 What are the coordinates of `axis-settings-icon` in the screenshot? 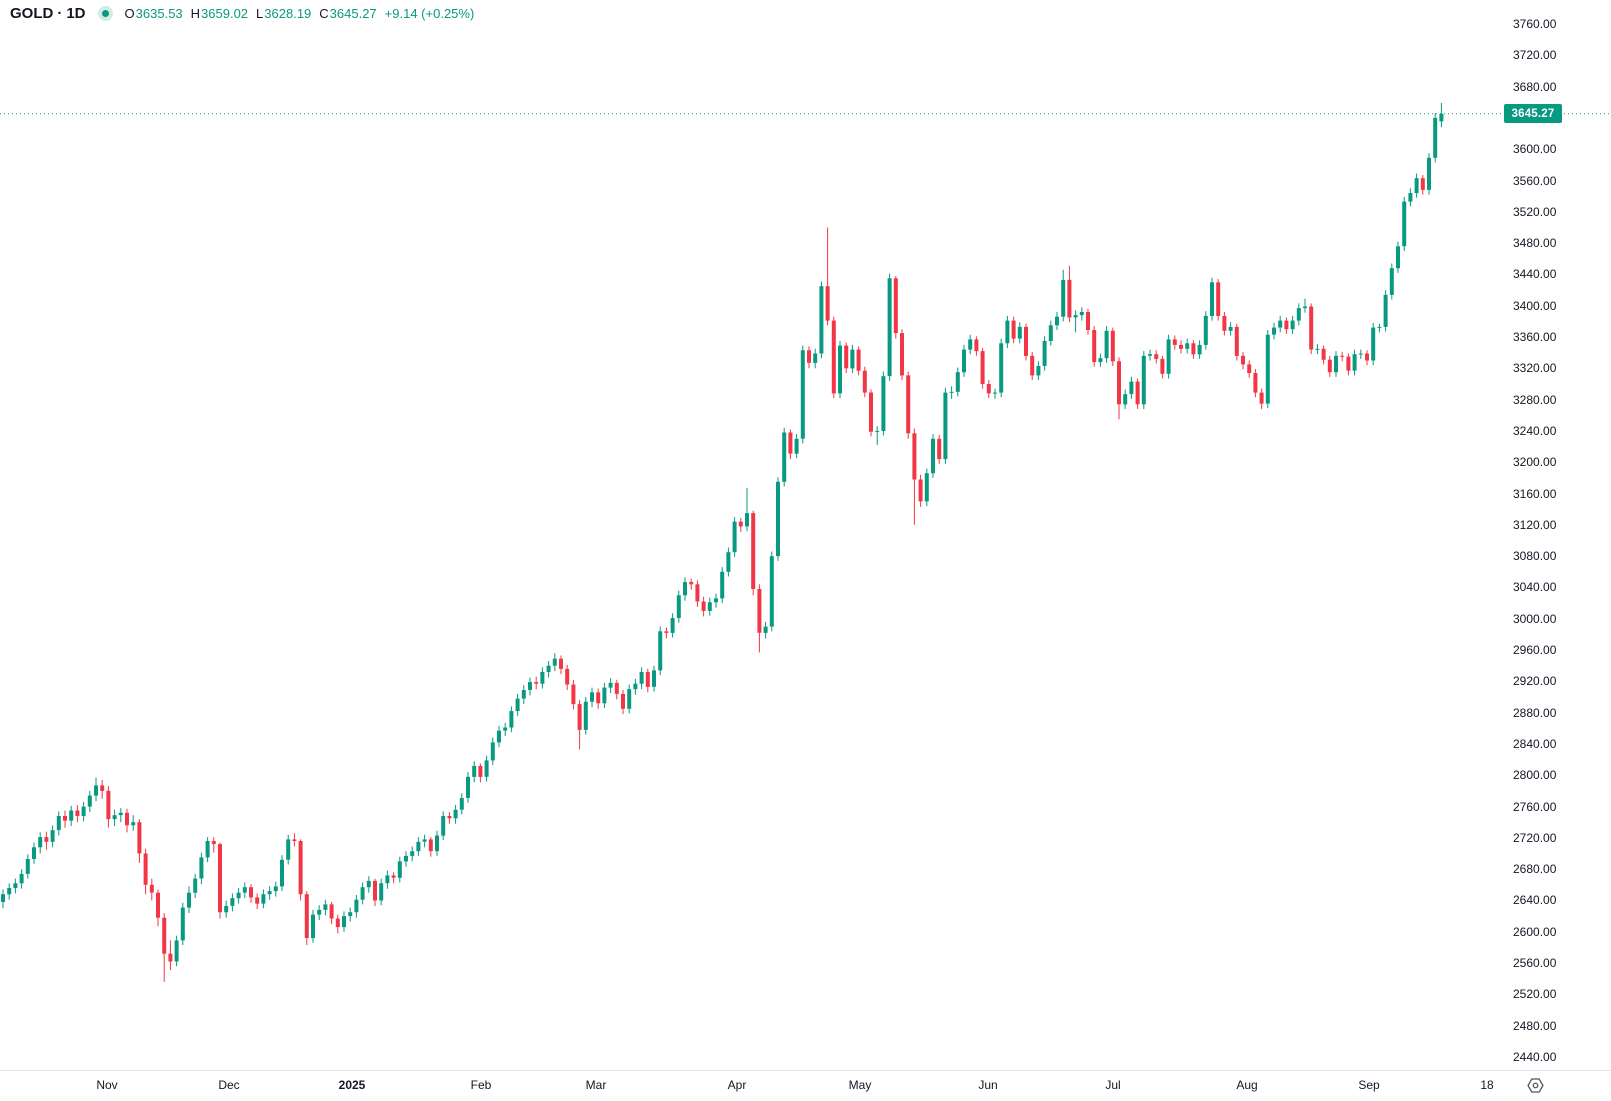 It's located at (1535, 1085).